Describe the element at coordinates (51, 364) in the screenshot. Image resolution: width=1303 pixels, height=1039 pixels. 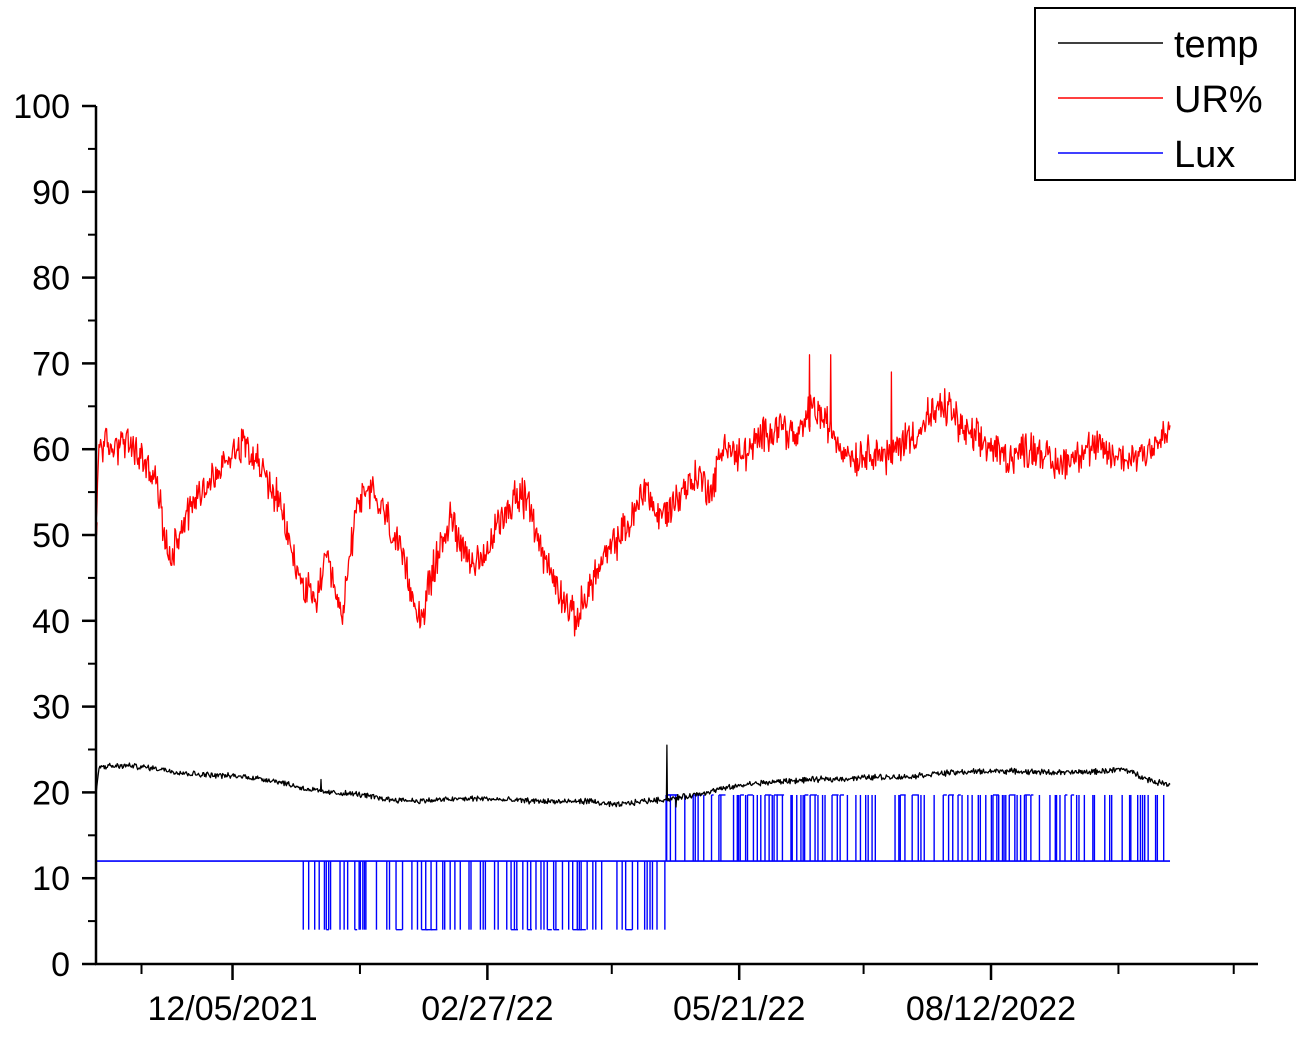
I see `y-tick-label: 70` at that location.